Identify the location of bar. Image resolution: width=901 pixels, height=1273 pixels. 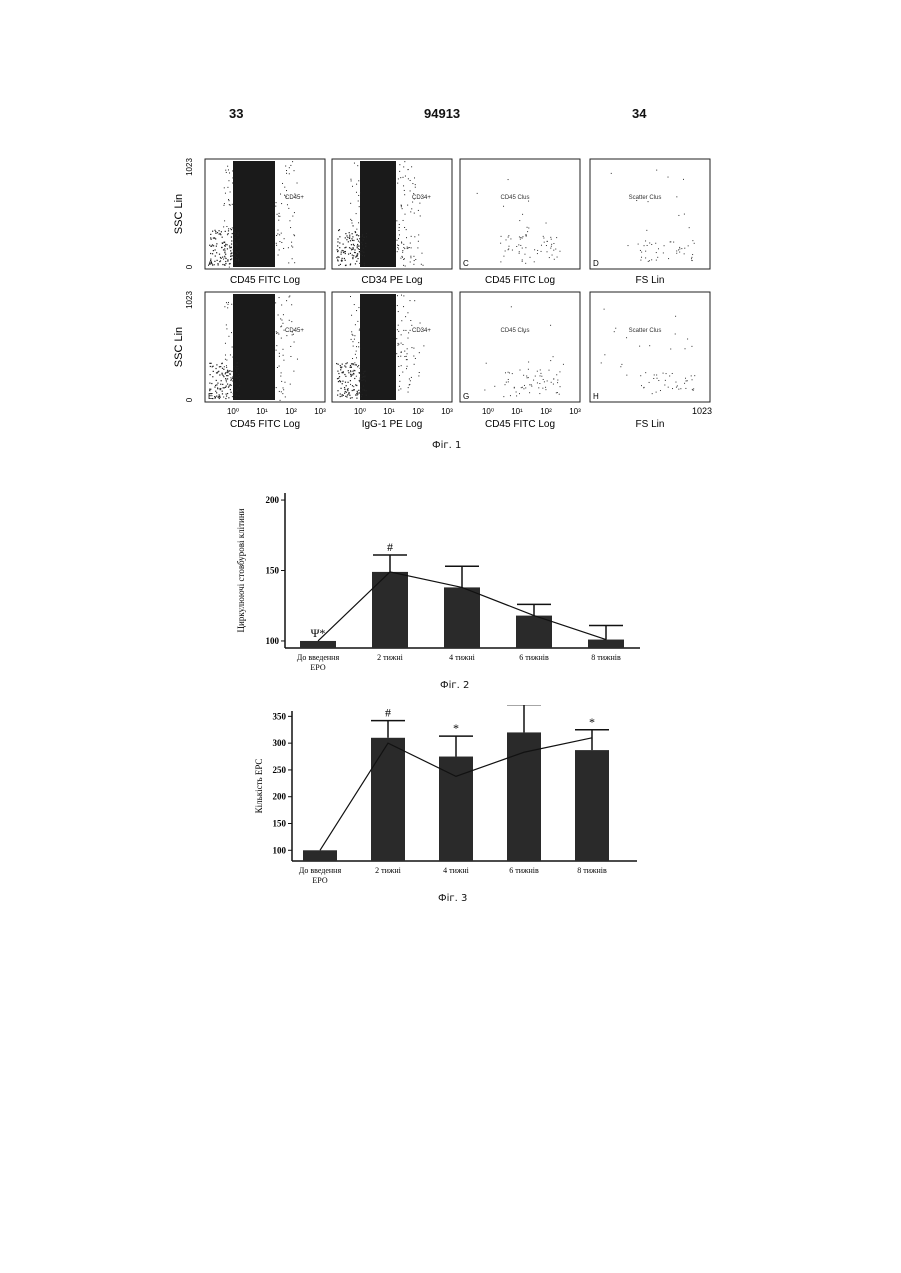
(592, 805).